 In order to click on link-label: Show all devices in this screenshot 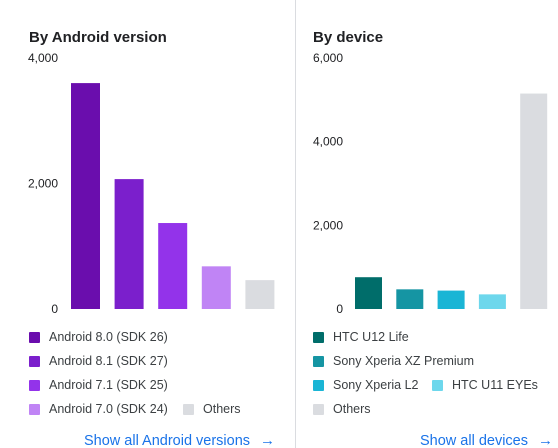, I will do `click(474, 440)`.